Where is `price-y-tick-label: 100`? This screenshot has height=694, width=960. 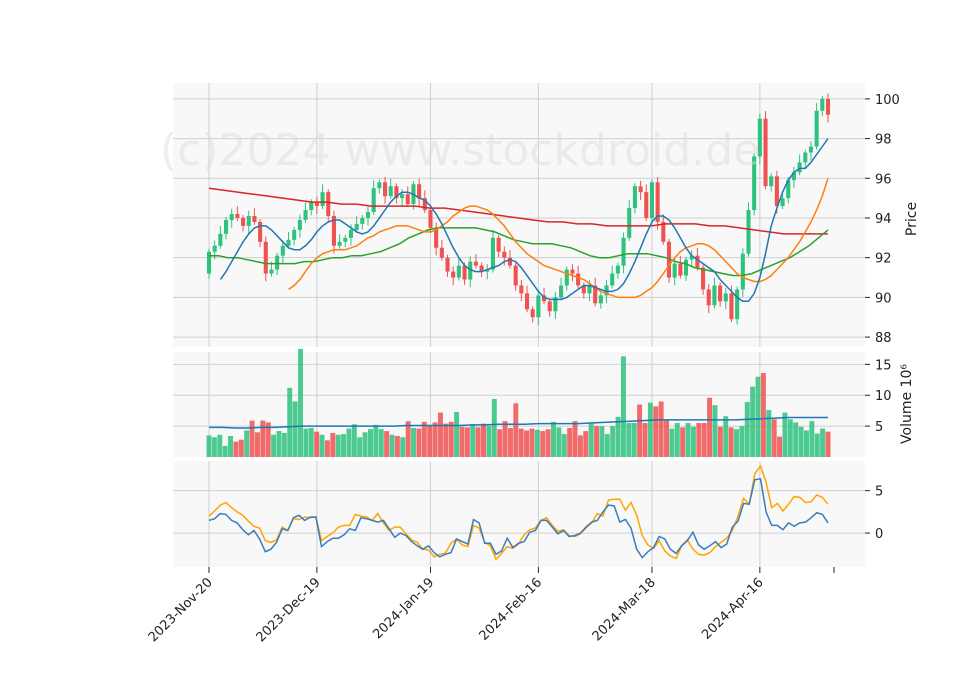 price-y-tick-label: 100 is located at coordinates (887, 100).